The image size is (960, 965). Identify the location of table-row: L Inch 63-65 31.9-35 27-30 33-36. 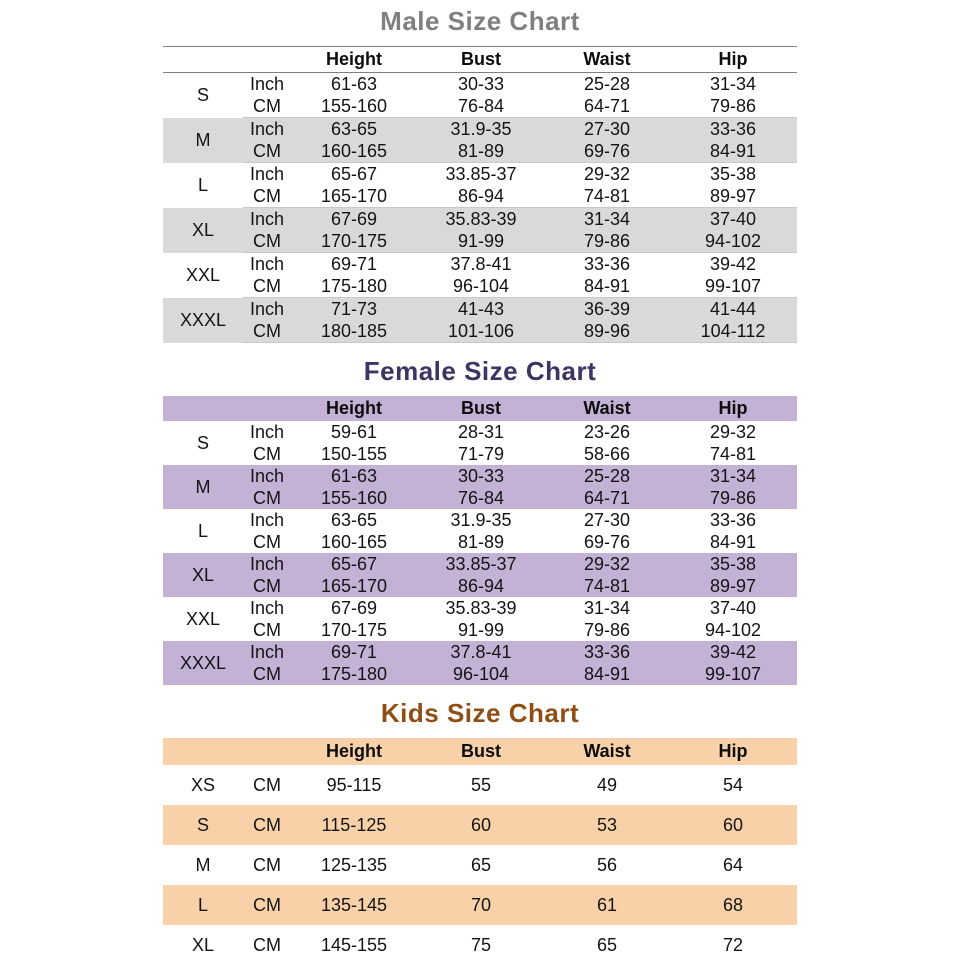
(480, 525).